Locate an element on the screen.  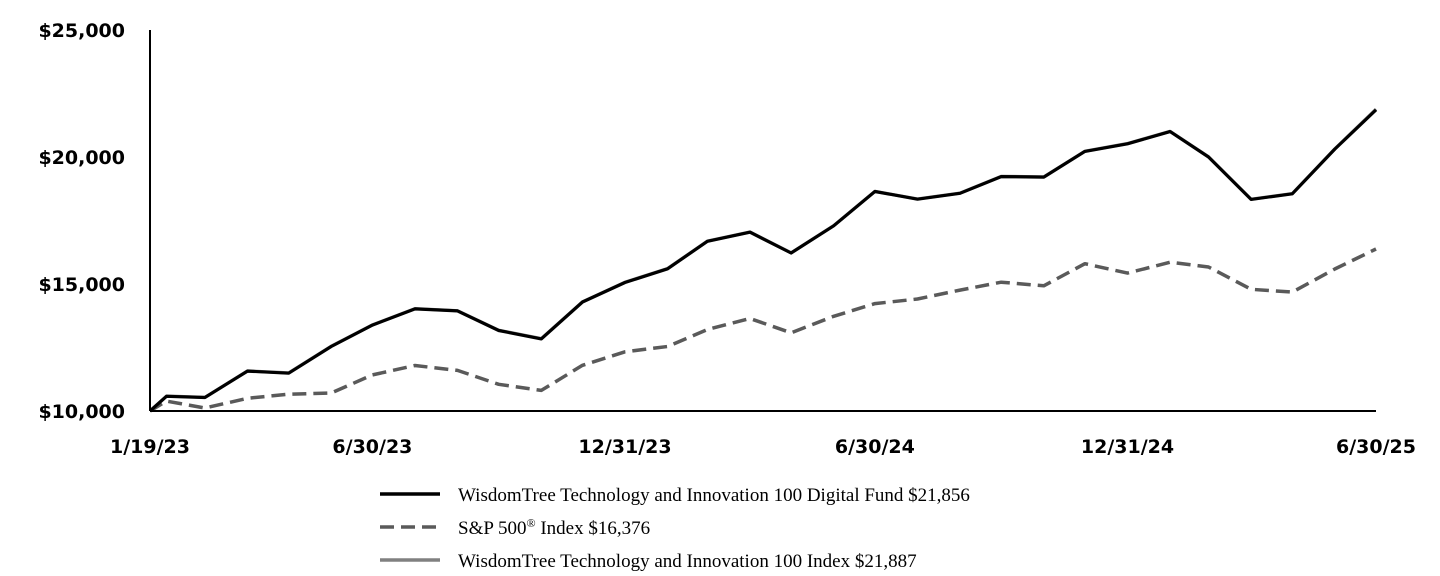
x-tick-label: 6/30/25 is located at coordinates (1376, 447).